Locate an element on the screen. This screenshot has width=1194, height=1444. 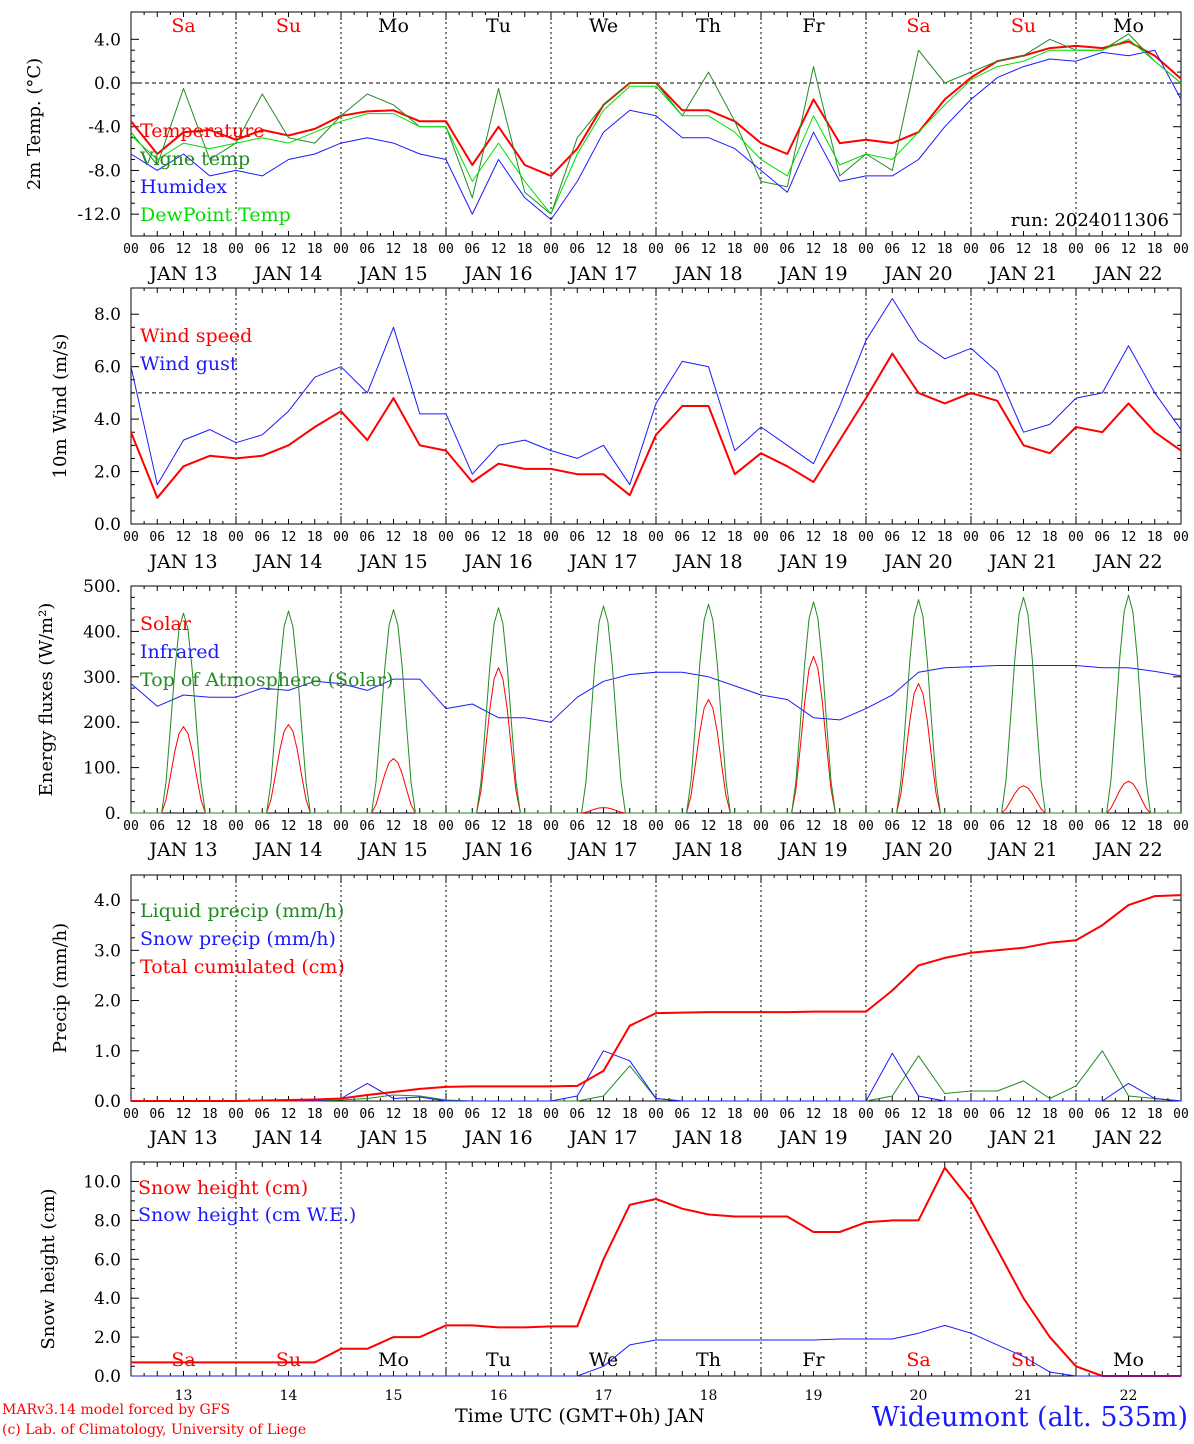
legend-entry: Solar is located at coordinates (166, 624).